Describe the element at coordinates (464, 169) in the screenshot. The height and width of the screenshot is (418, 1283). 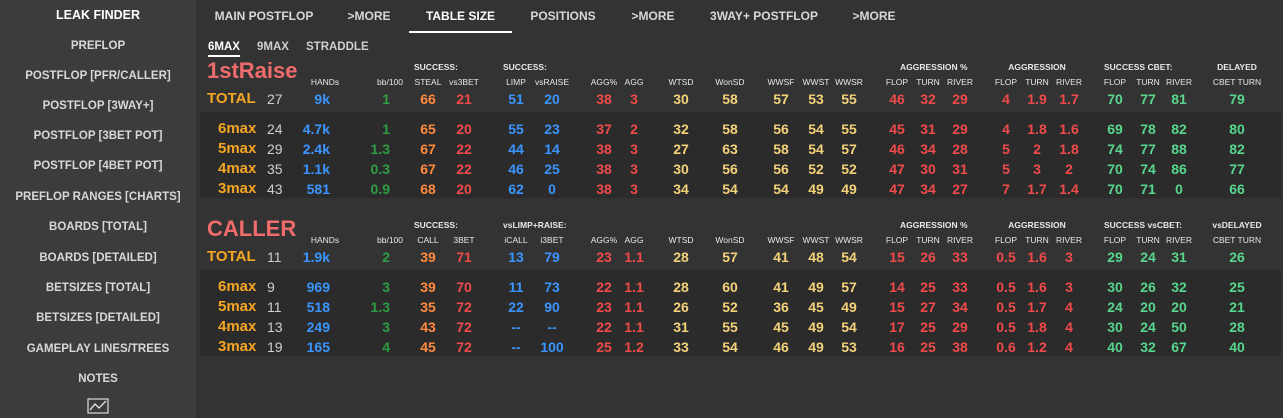
I see `table-cell-c2: 22` at that location.